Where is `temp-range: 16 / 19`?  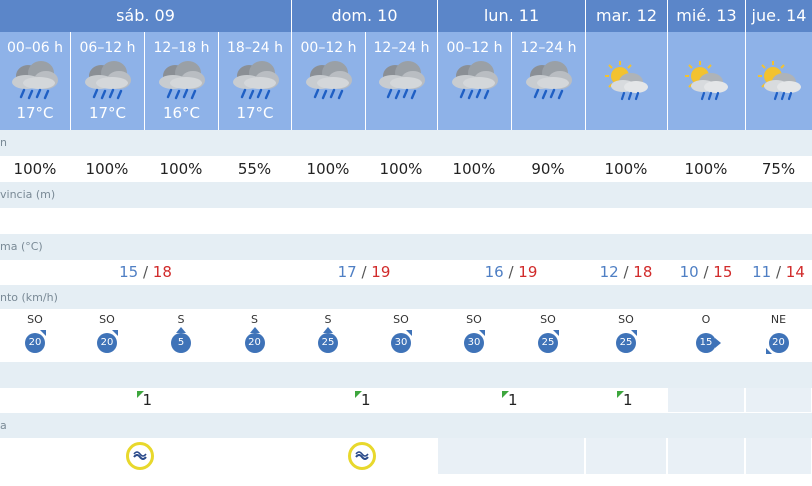 temp-range: 16 / 19 is located at coordinates (511, 272).